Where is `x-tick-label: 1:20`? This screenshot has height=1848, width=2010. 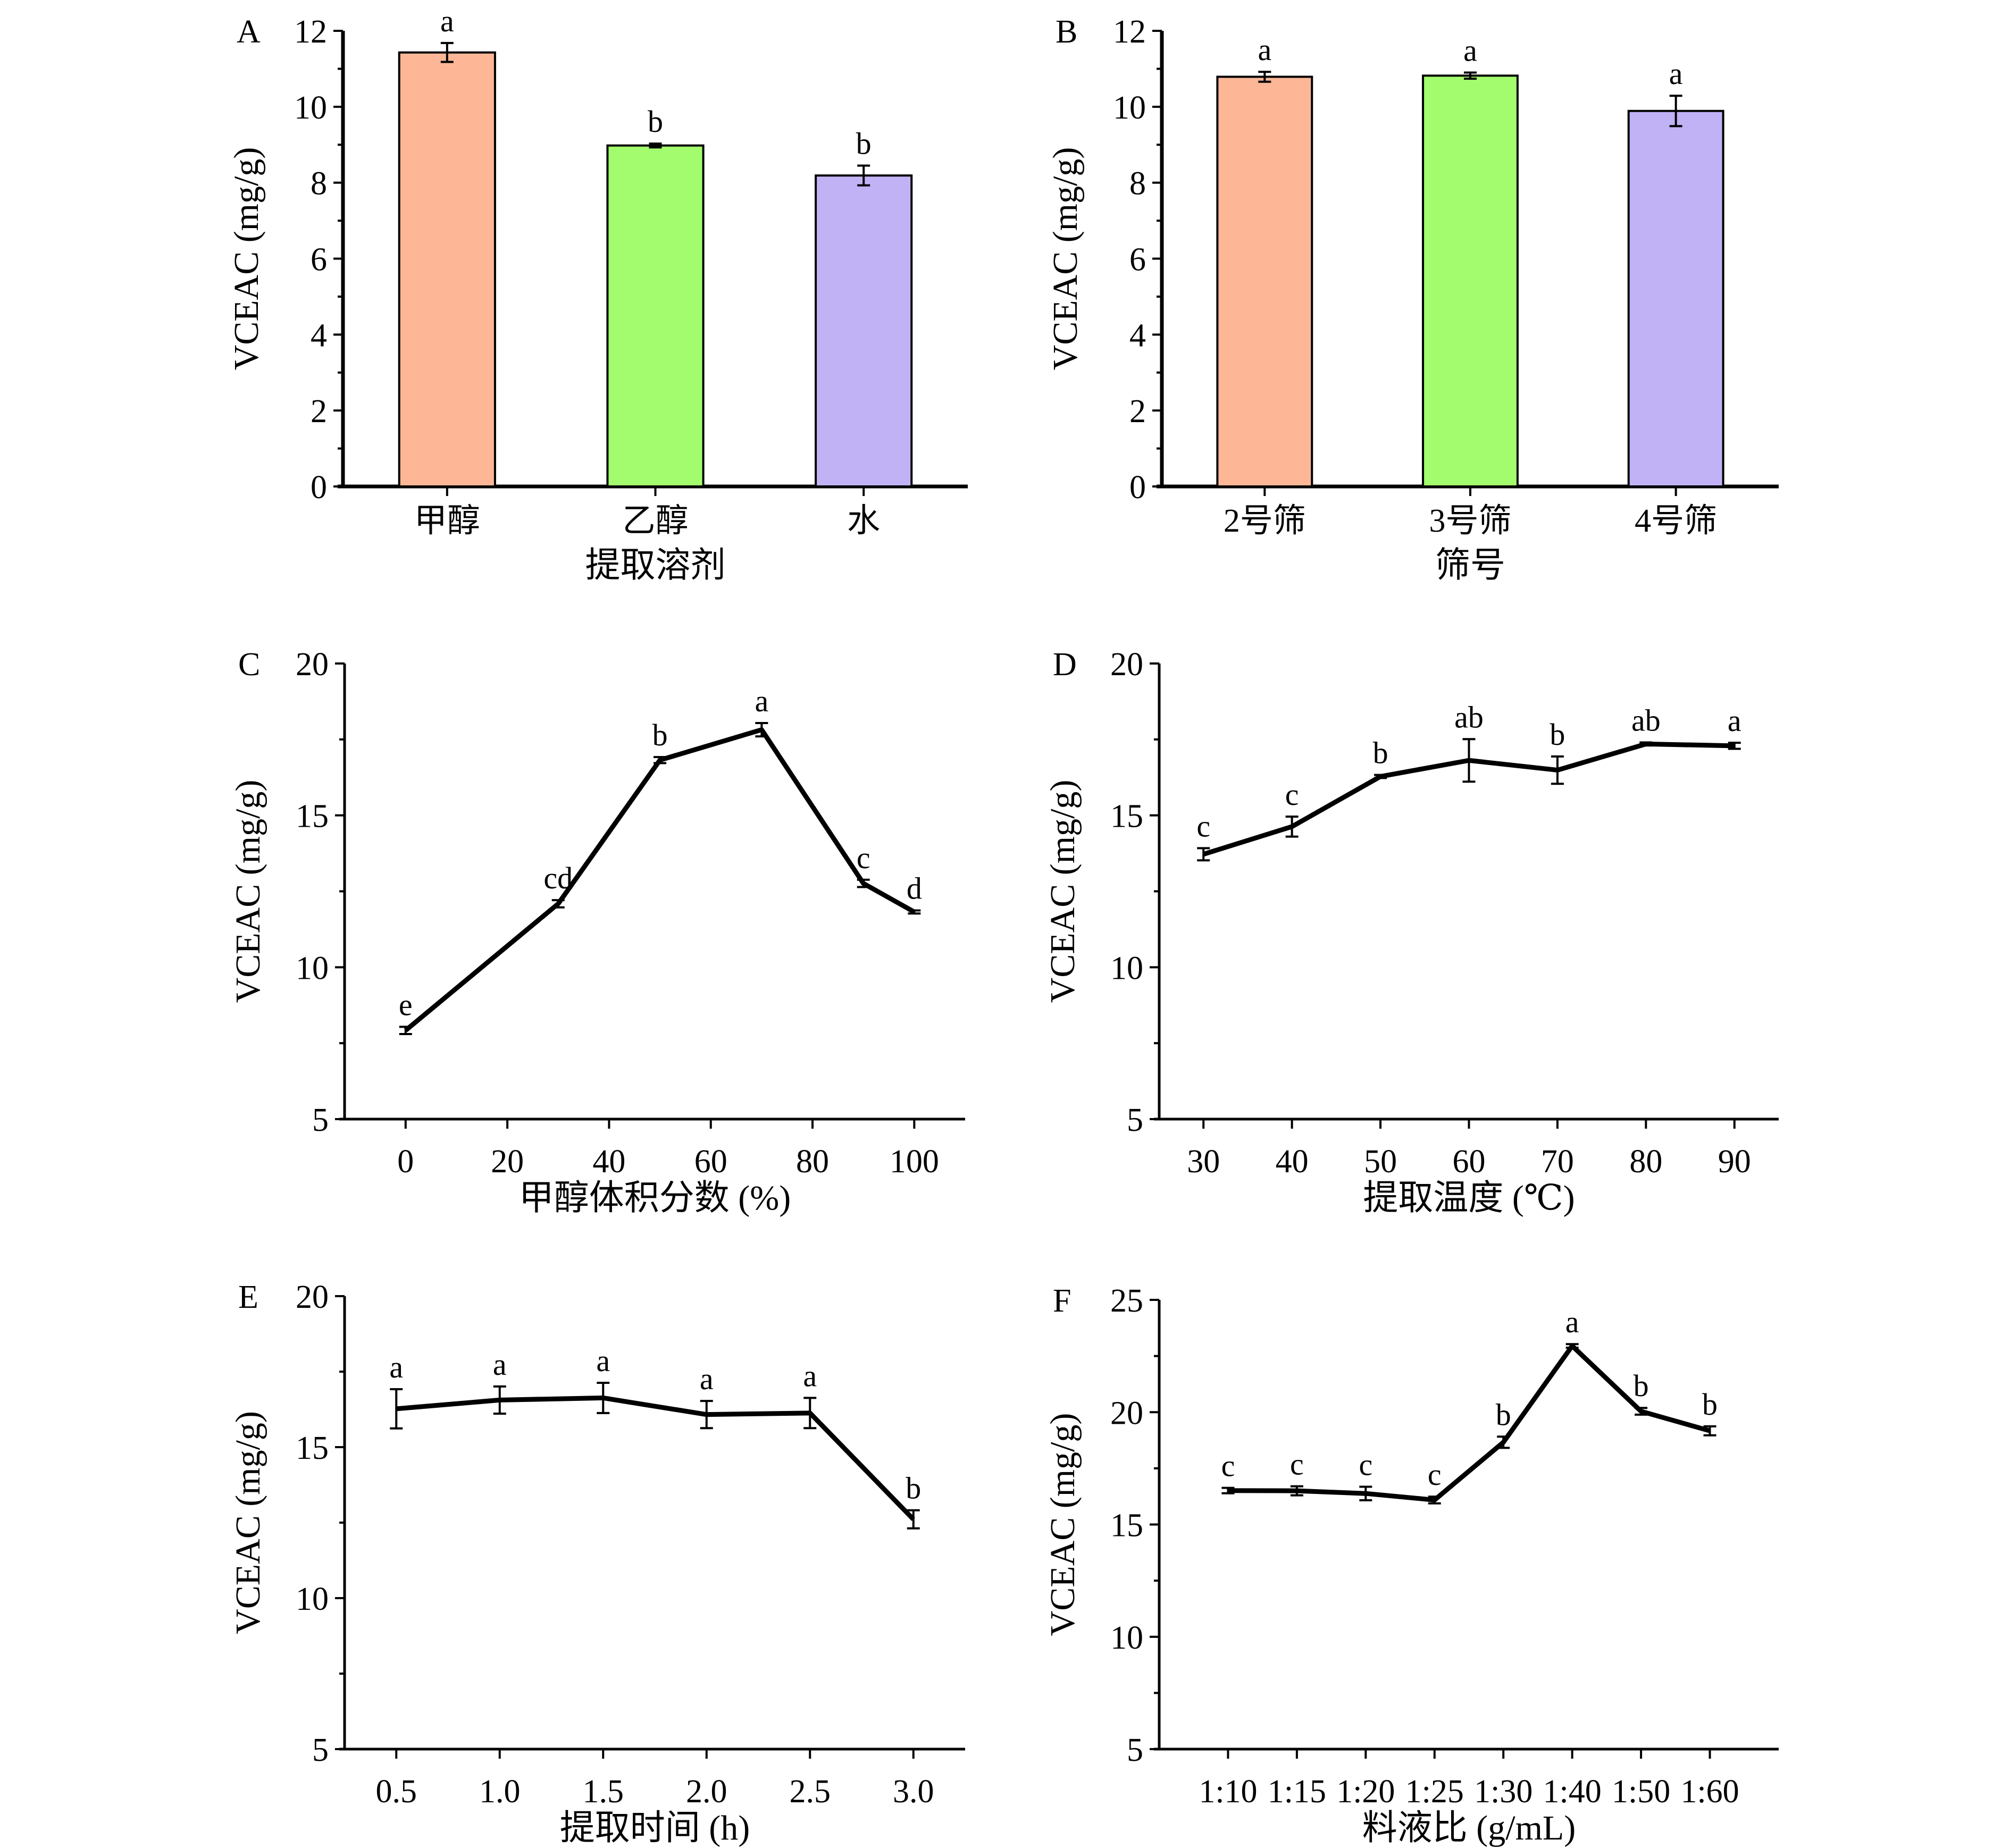
x-tick-label: 1:20 is located at coordinates (1366, 1792).